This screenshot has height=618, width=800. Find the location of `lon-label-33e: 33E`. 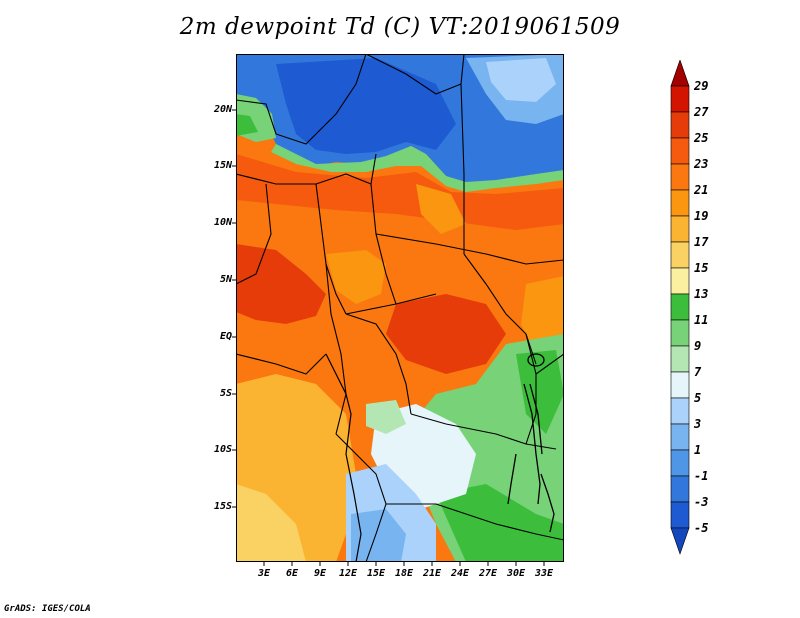

lon-label-33e: 33E is located at coordinates (544, 573).